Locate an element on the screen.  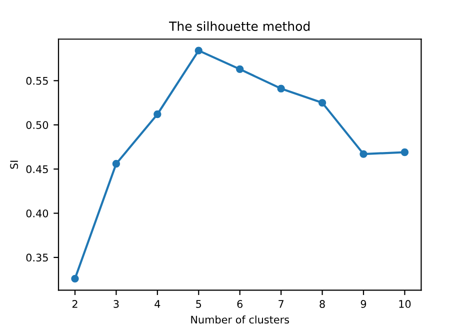
x-tick-label: 9 is located at coordinates (363, 304).